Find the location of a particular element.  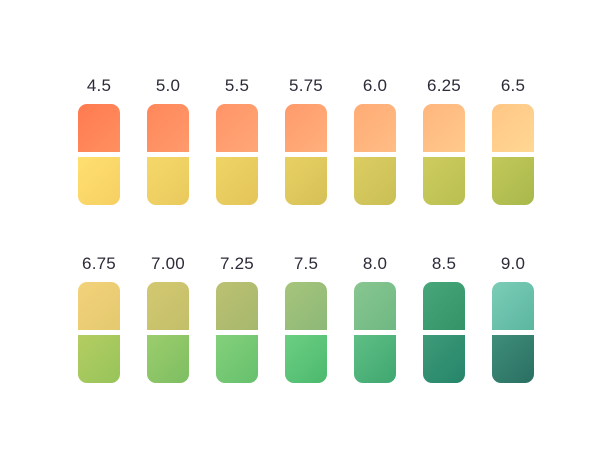

ph-strip: 5.5 is located at coordinates (237, 139).